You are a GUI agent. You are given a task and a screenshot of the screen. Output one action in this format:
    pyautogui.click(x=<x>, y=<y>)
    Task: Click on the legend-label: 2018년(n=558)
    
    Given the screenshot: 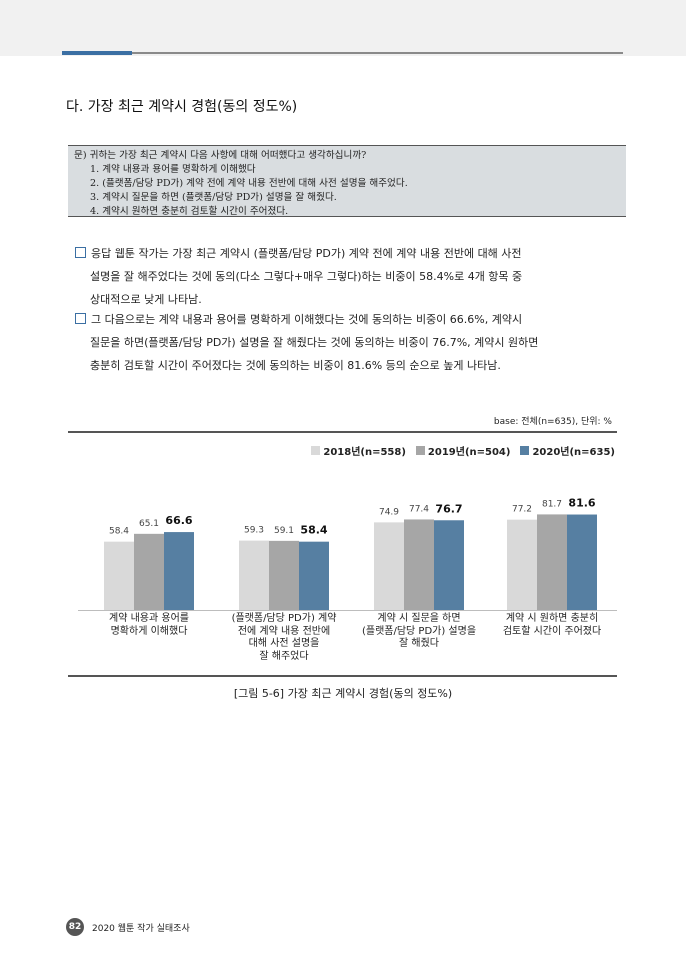 What is the action you would take?
    pyautogui.click(x=364, y=452)
    